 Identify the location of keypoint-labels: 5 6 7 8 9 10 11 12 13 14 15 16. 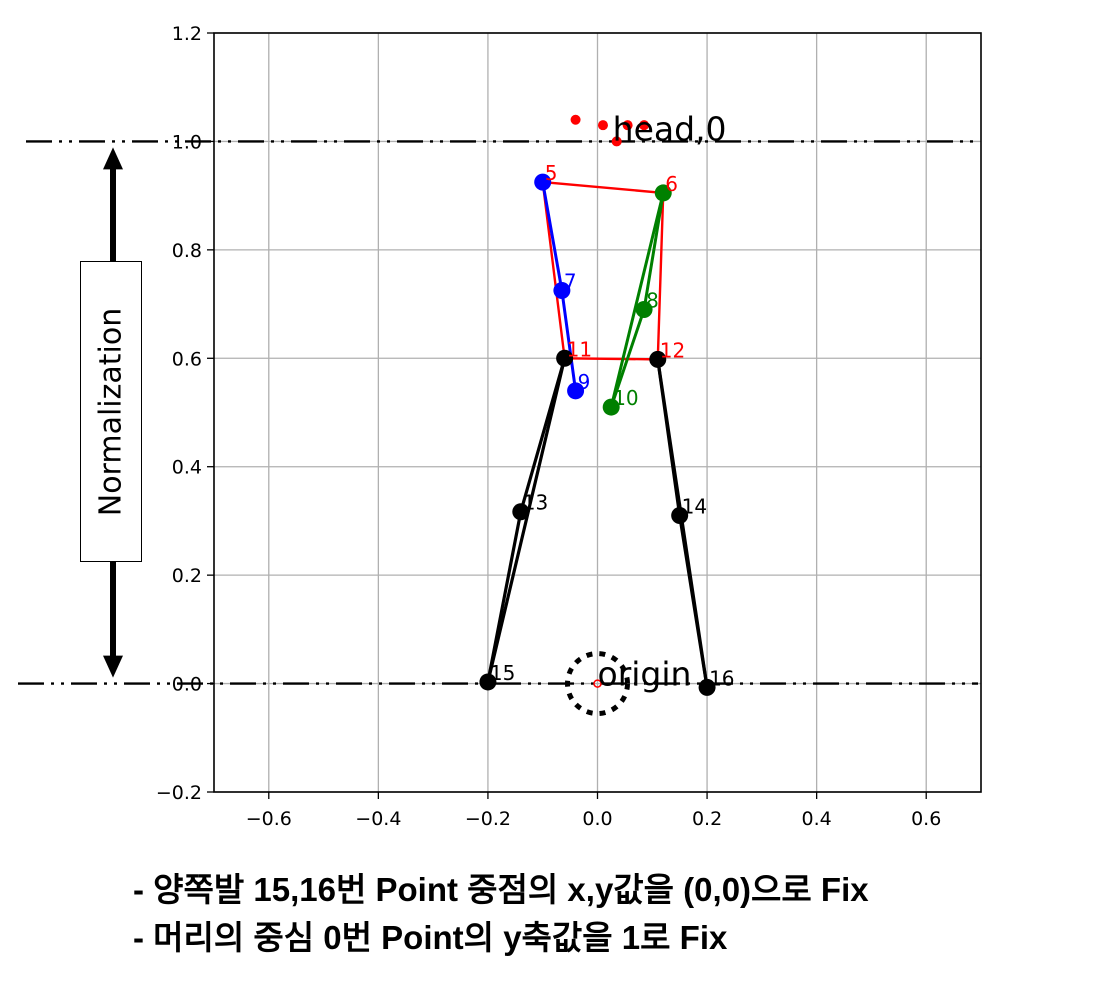
(612, 425).